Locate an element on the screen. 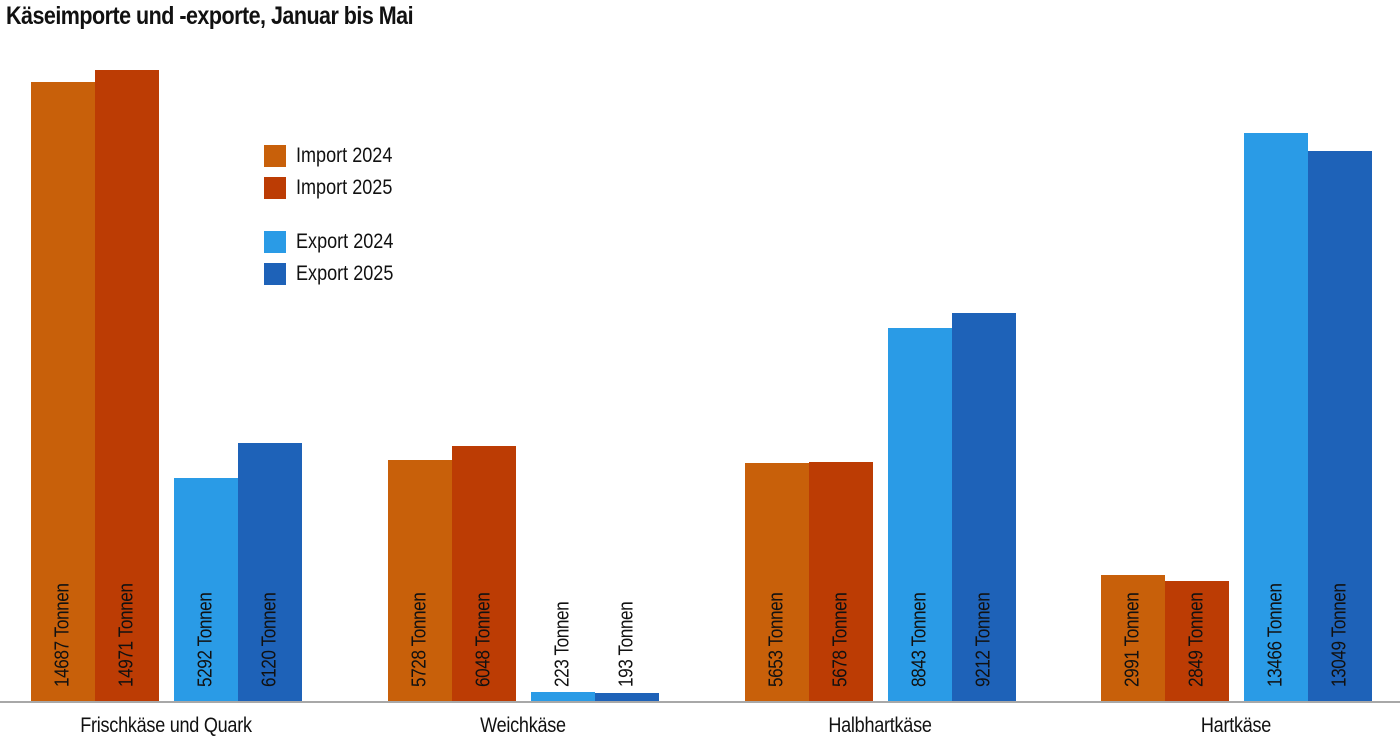  bar-value-label: 8843 Tonnen is located at coordinates (919, 639).